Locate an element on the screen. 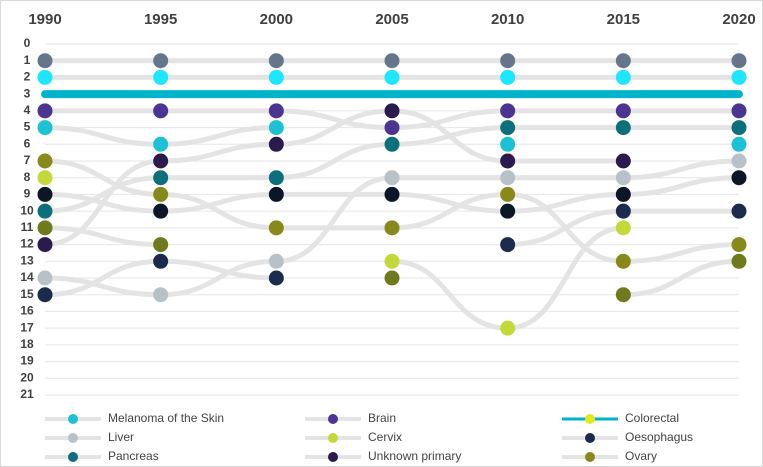 This screenshot has width=763, height=467. y-tick-label: 11 is located at coordinates (27, 227).